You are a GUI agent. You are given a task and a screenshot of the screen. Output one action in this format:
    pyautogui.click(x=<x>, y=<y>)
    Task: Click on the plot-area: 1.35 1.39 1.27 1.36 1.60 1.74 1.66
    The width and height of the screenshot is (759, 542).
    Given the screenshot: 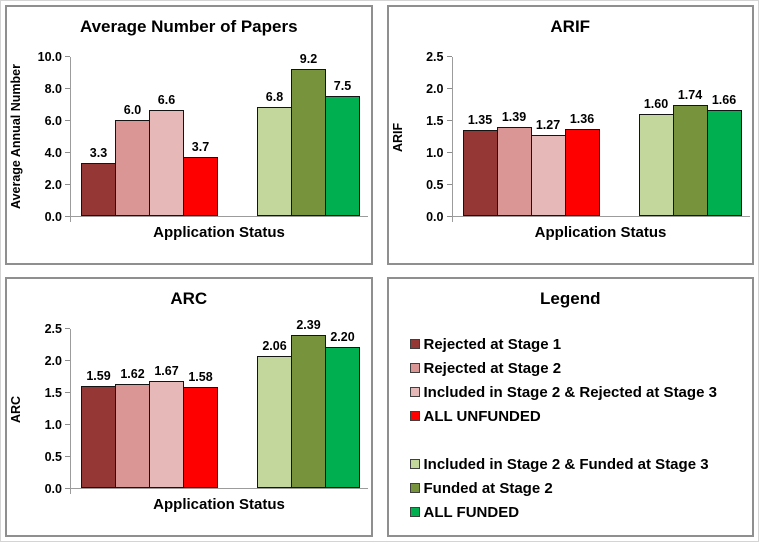 What is the action you would take?
    pyautogui.click(x=600, y=139)
    